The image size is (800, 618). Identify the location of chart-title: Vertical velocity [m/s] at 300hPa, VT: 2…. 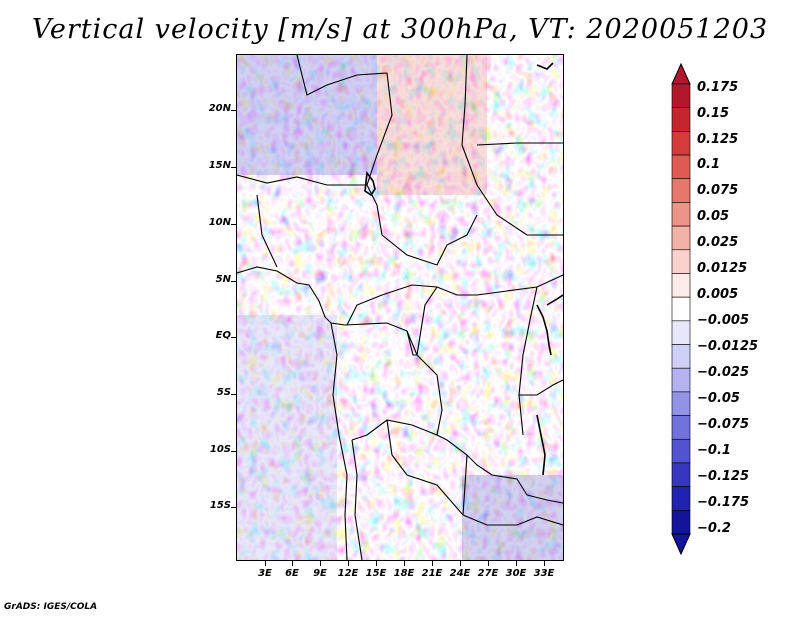
(400, 29).